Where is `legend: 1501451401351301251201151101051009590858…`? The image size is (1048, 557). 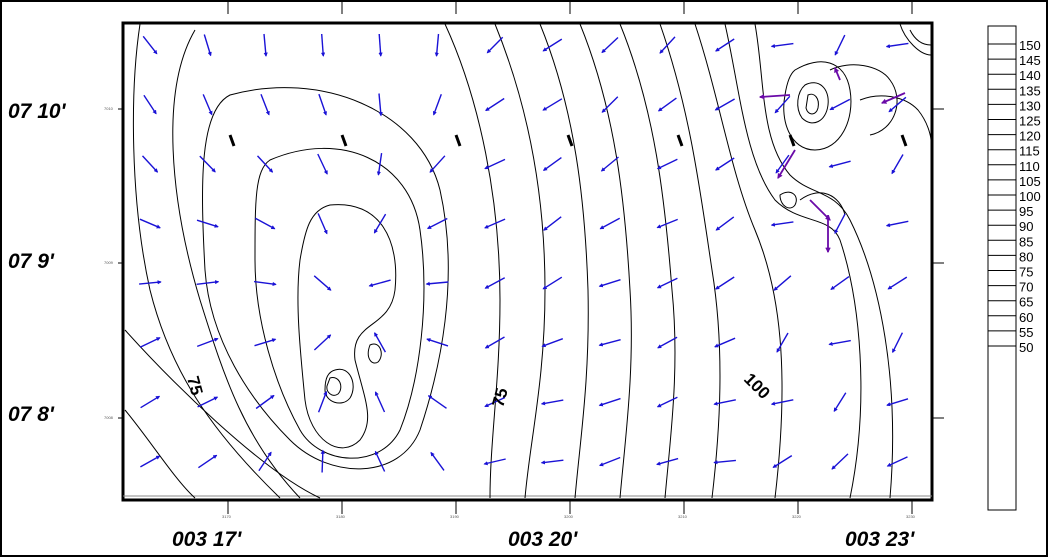
legend: 1501451401351301251201151101051009590858… is located at coordinates (1014, 268).